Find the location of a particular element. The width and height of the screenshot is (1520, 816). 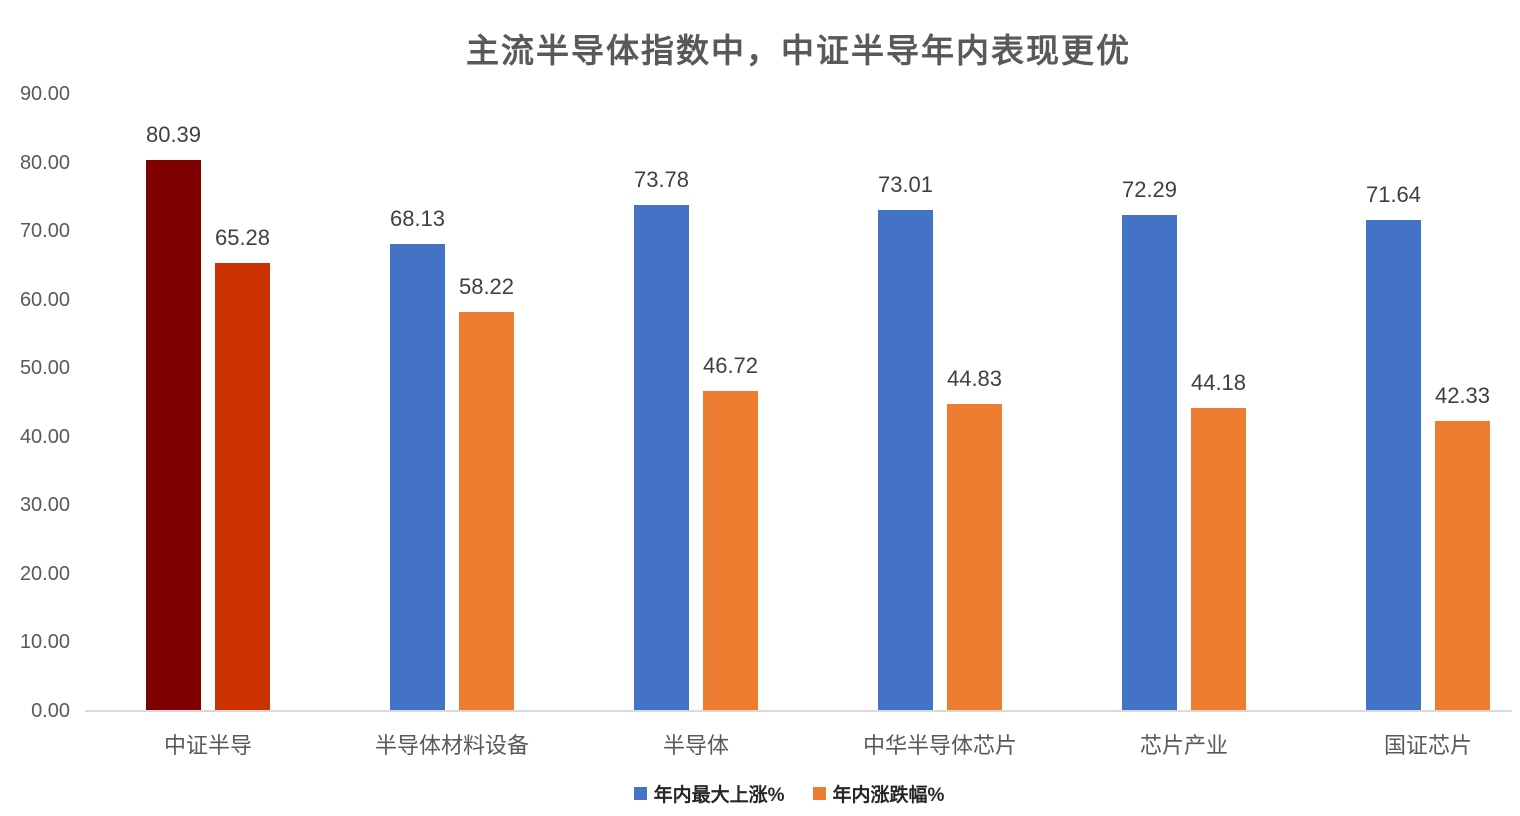

x-category-label: 芯片产业 is located at coordinates (1183, 745).